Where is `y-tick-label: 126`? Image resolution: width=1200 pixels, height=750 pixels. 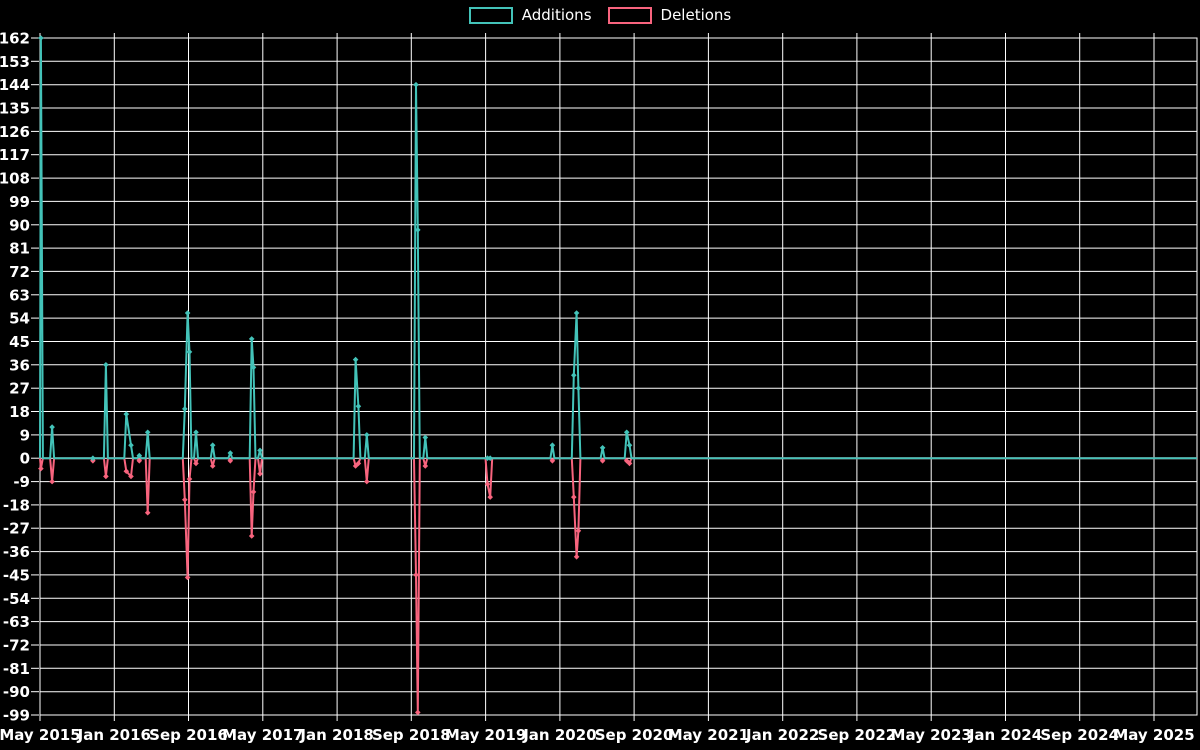
y-tick-label: 126 is located at coordinates (15, 132).